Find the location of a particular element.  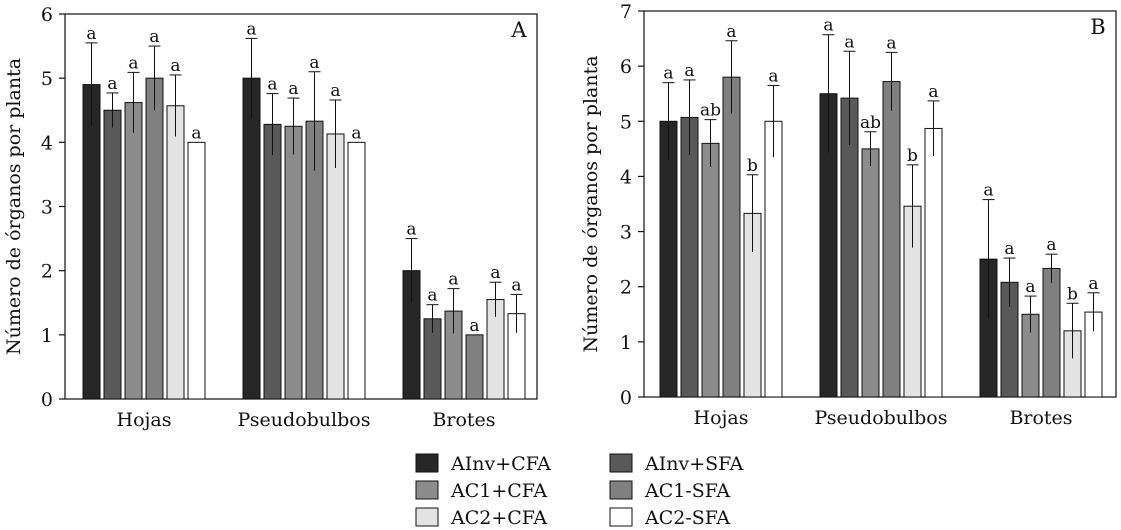

panel-a-y-axis-label: Número de órganos por planta is located at coordinates (14, 206).